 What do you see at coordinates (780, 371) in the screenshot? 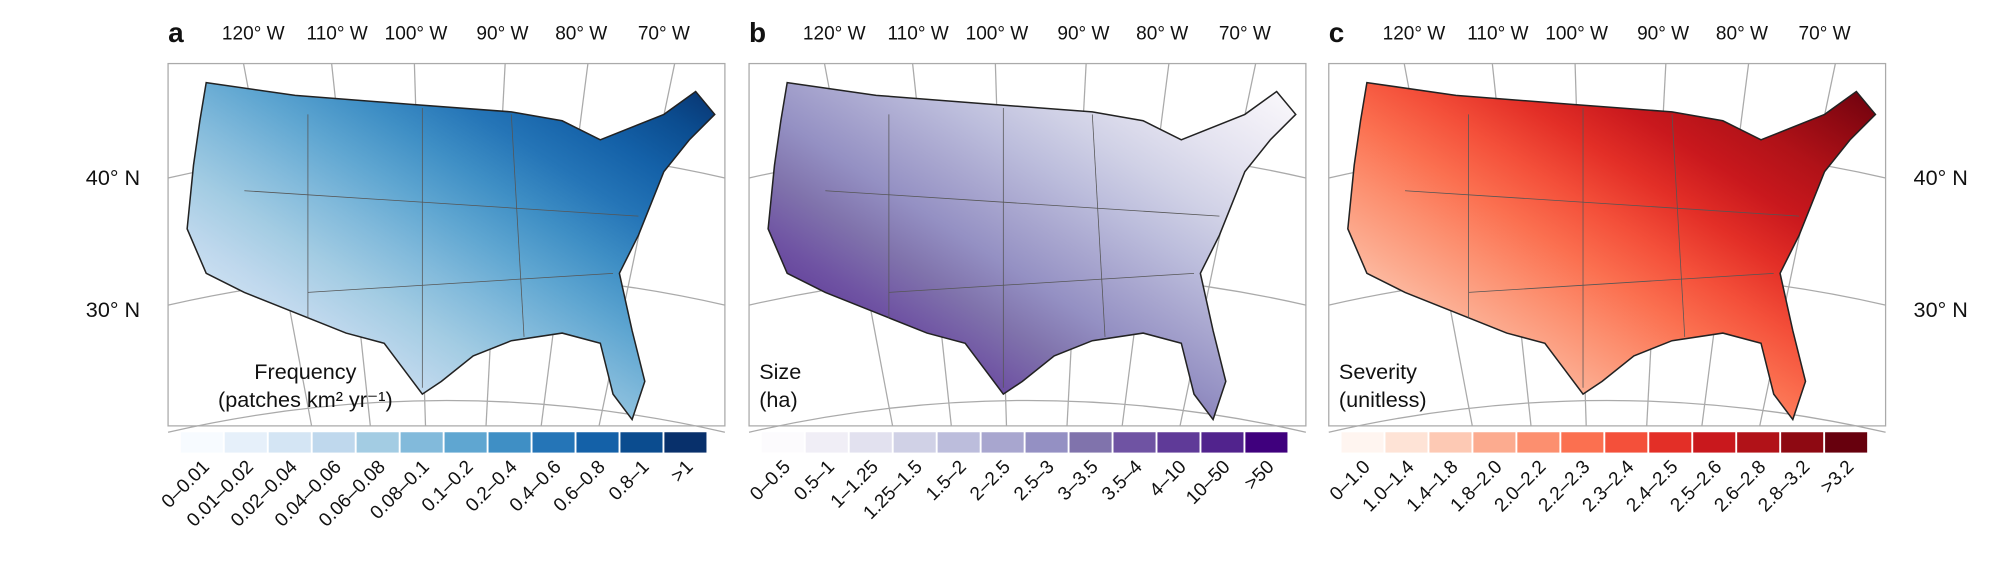
I see `legend-title: Size` at bounding box center [780, 371].